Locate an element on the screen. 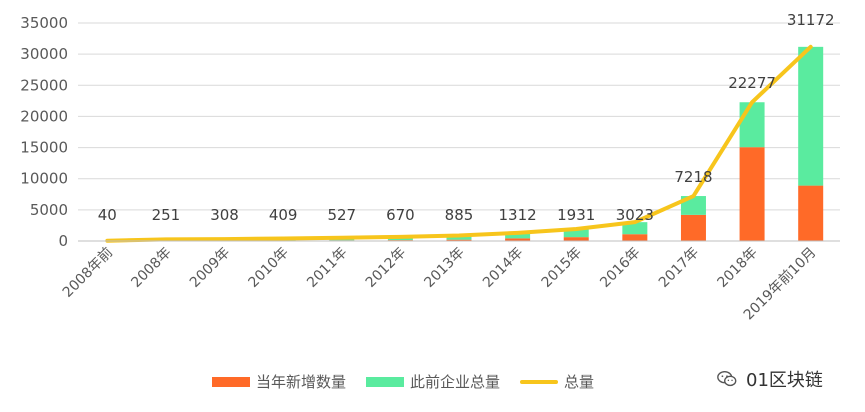 This screenshot has width=865, height=412. data-label: 885 is located at coordinates (459, 215).